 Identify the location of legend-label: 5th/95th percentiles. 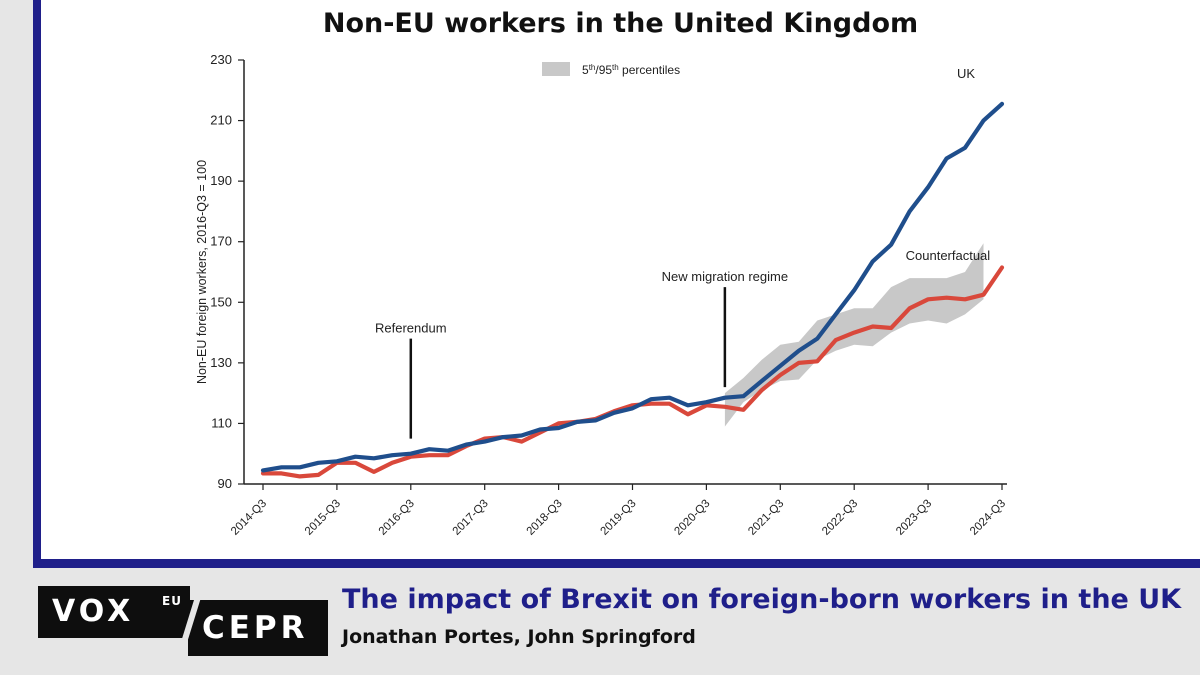
(631, 70).